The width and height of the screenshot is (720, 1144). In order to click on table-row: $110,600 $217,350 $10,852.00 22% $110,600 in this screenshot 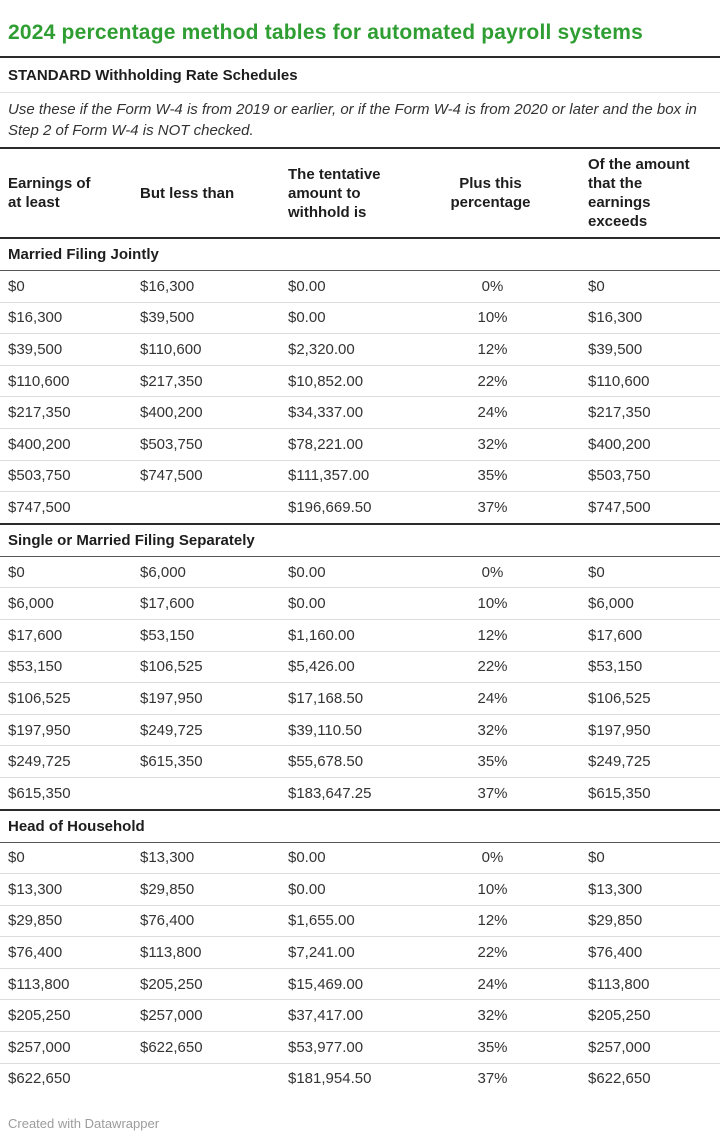, I will do `click(360, 381)`.